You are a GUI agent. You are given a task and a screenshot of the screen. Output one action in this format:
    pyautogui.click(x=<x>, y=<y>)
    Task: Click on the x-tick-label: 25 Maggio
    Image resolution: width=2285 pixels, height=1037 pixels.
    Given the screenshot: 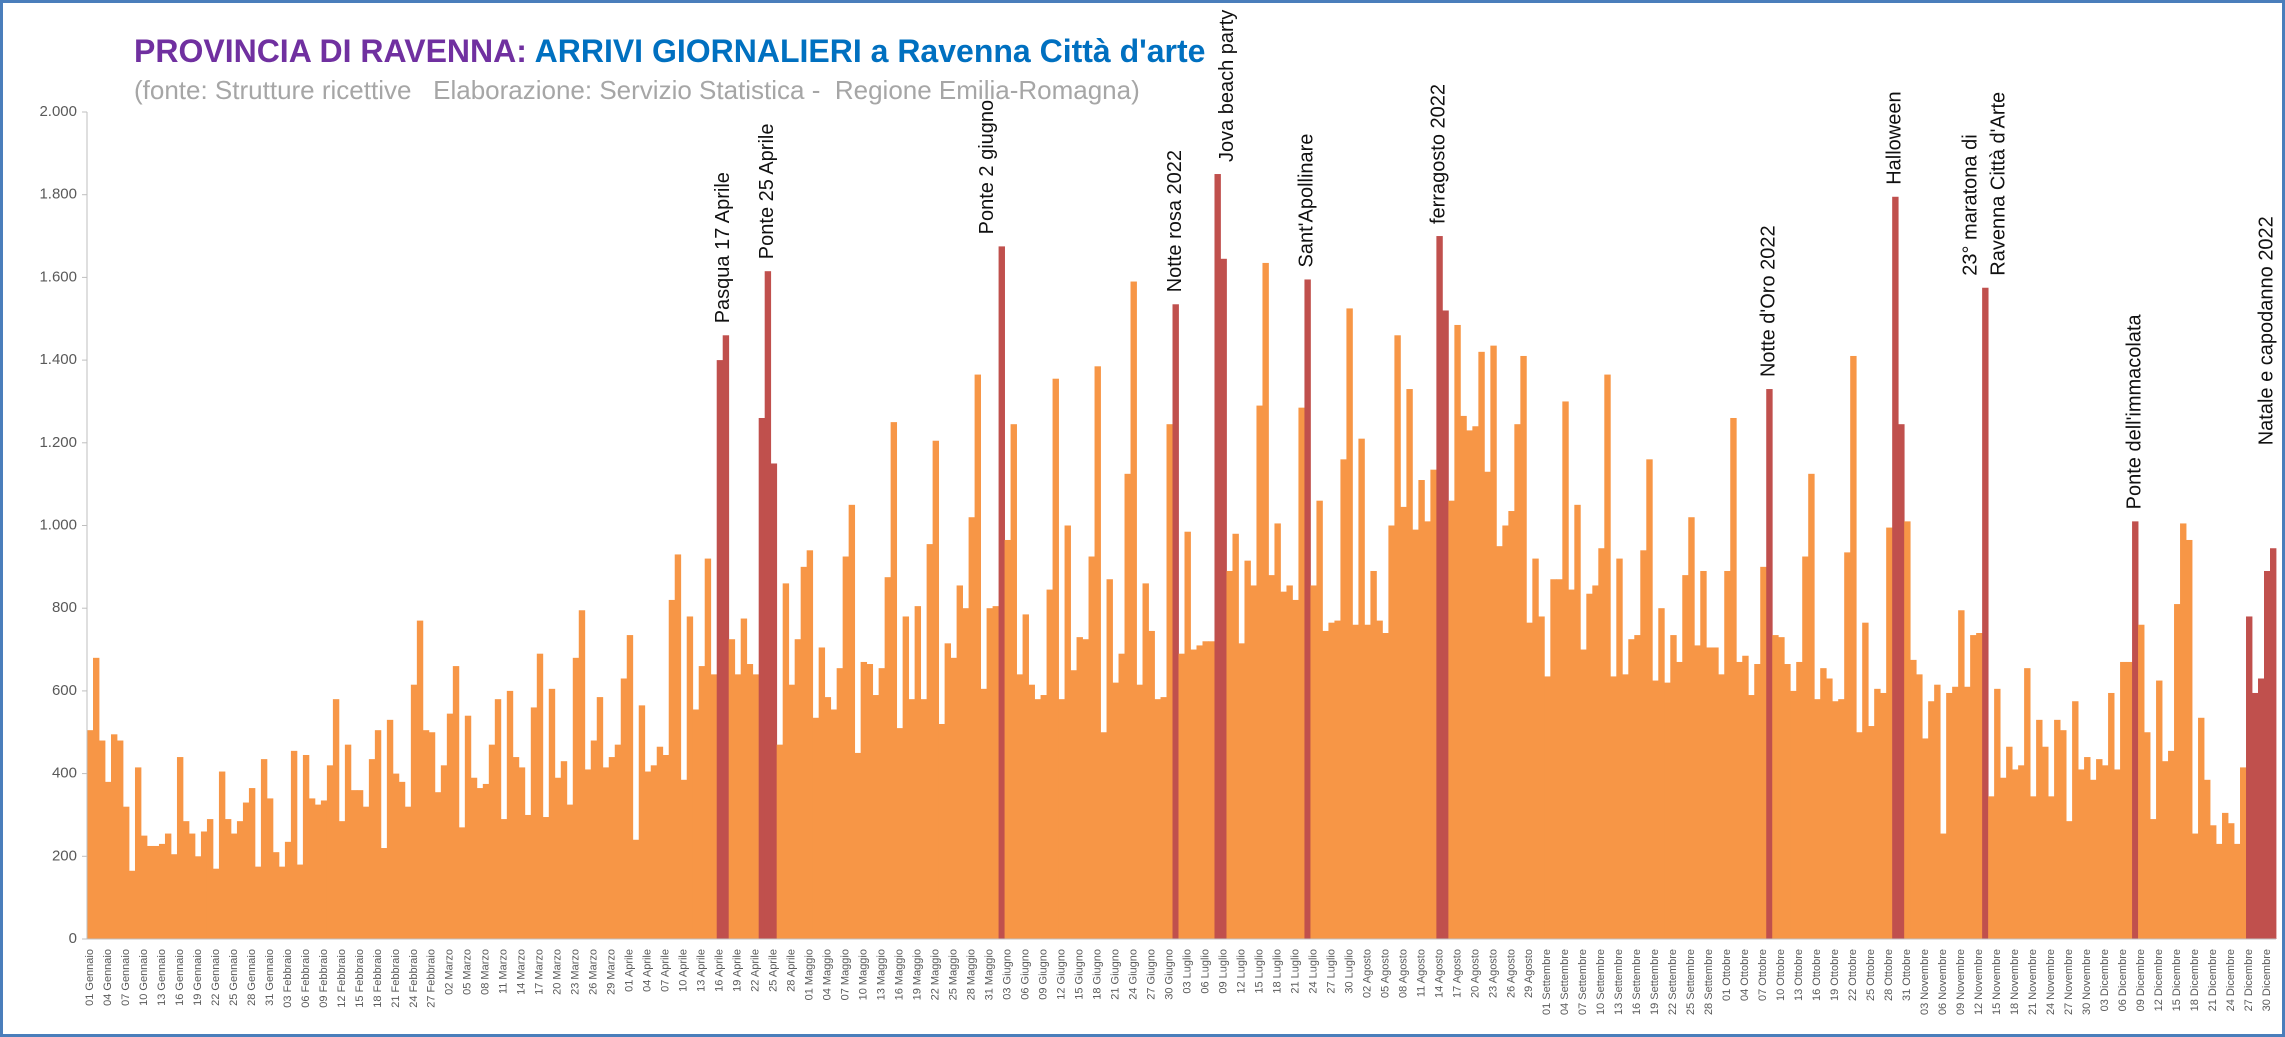 What is the action you would take?
    pyautogui.click(x=954, y=974)
    